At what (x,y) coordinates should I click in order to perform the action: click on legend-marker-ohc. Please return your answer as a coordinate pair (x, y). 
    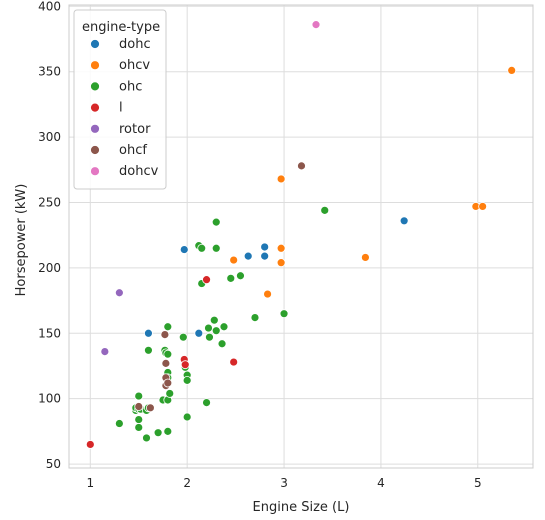
    Looking at the image, I should click on (95, 86).